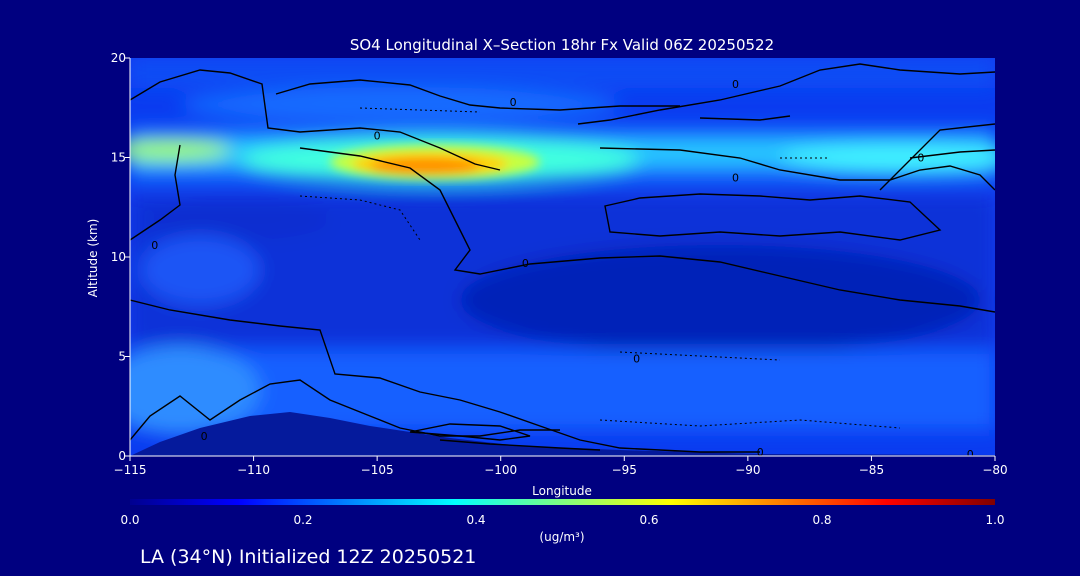 This screenshot has width=1080, height=576. Describe the element at coordinates (240, 220) in the screenshot. I see `field-dark-left` at that location.